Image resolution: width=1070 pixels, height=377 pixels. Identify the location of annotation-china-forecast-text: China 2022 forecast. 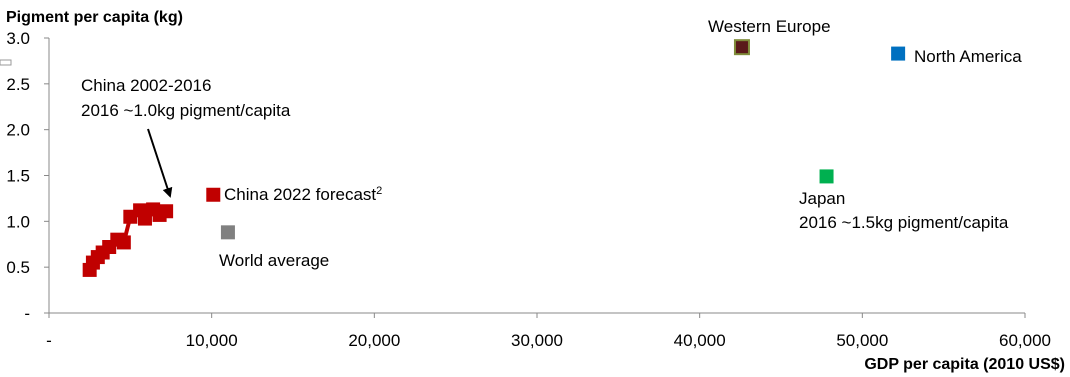
(300, 194).